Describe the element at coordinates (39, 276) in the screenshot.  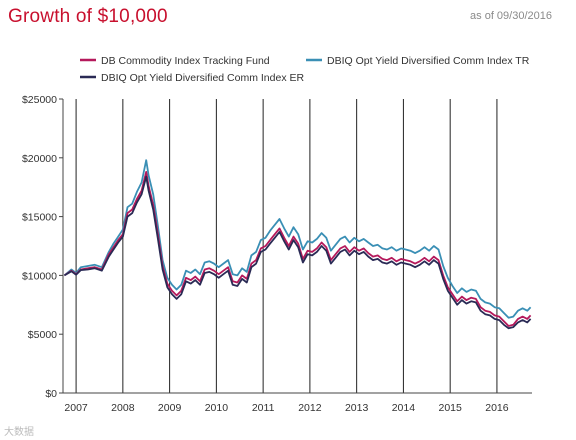
I see `y-tick-label: $10000` at that location.